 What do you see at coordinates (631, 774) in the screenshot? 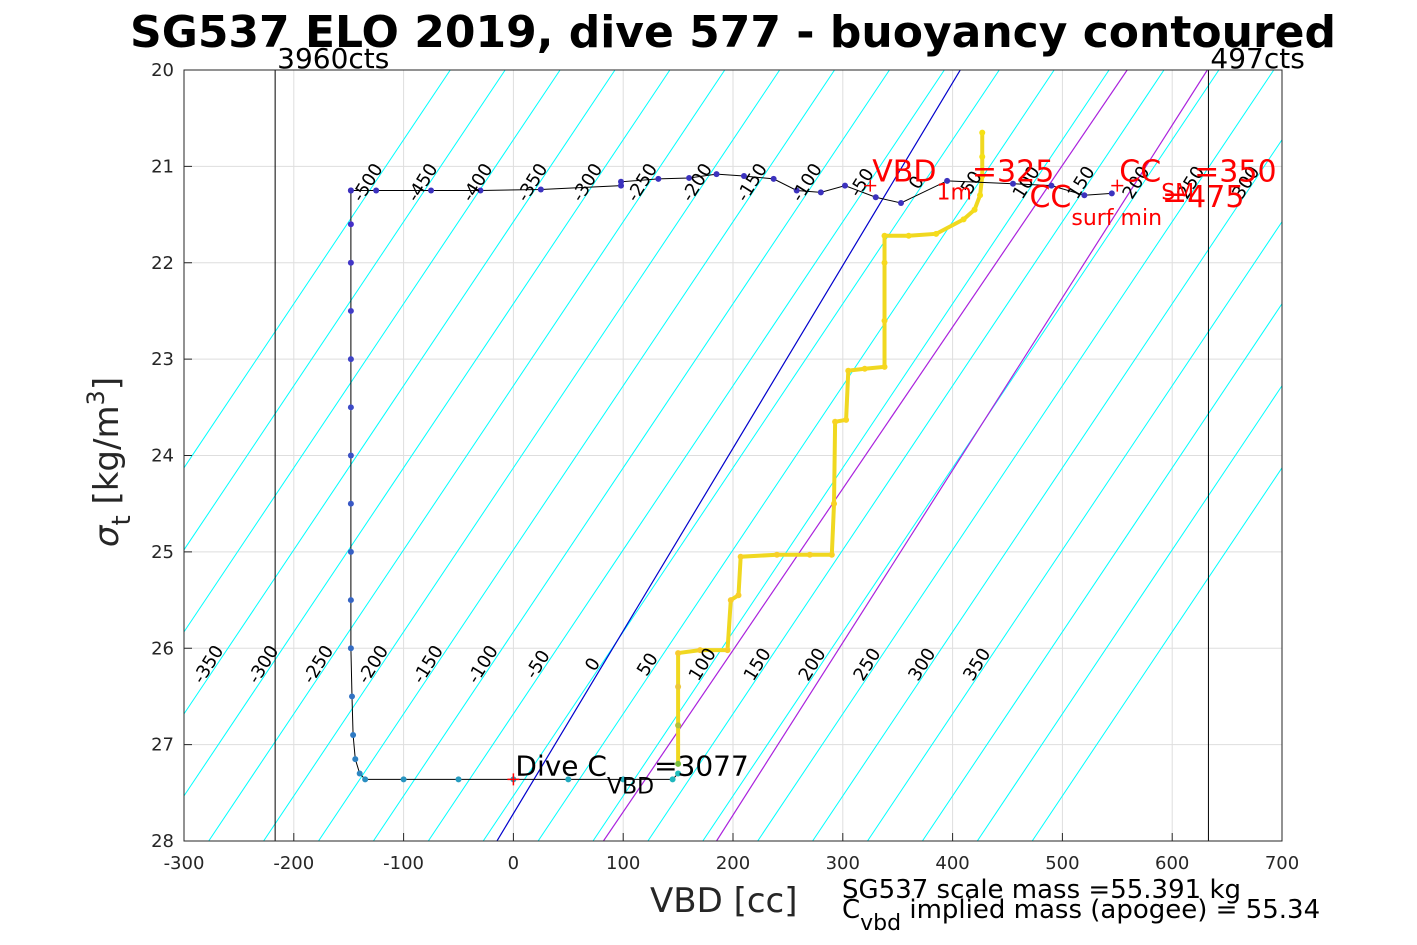
I see `marker-label: Dive CVBD=3077` at bounding box center [631, 774].